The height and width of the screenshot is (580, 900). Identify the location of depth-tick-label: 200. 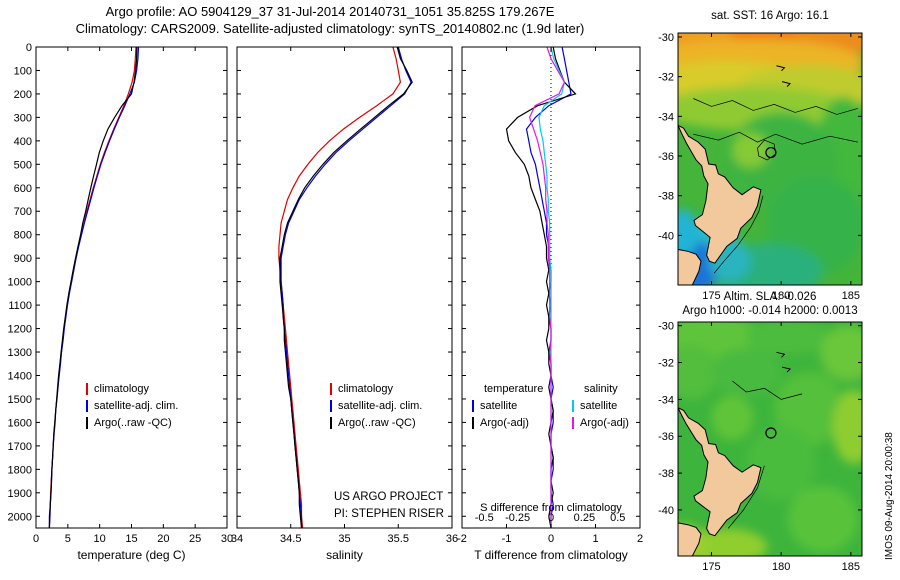
(23, 95).